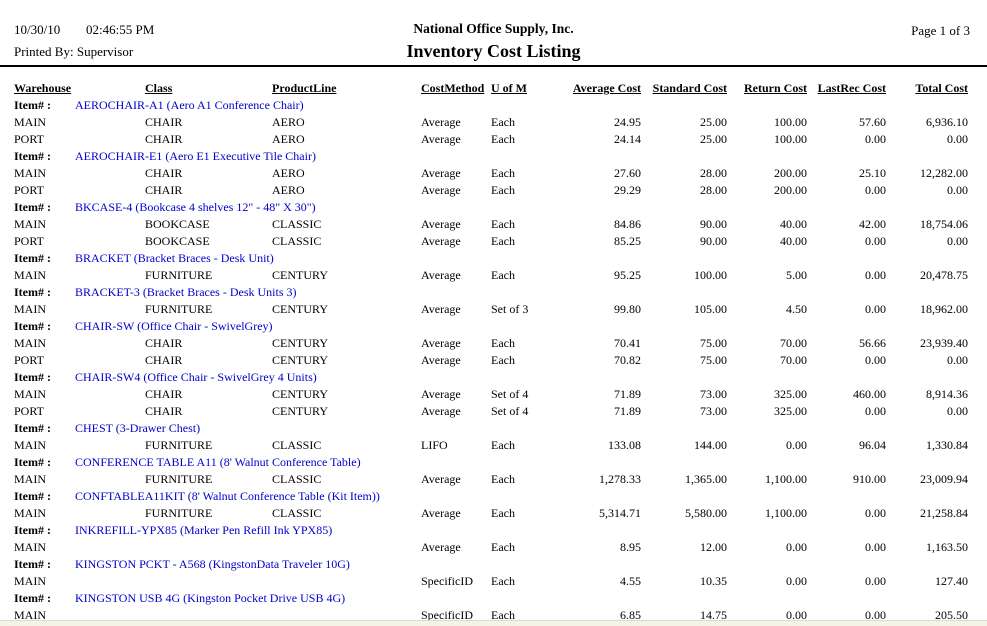 This screenshot has height=626, width=987. Describe the element at coordinates (796, 275) in the screenshot. I see `cell-return-cost: 5.00` at that location.